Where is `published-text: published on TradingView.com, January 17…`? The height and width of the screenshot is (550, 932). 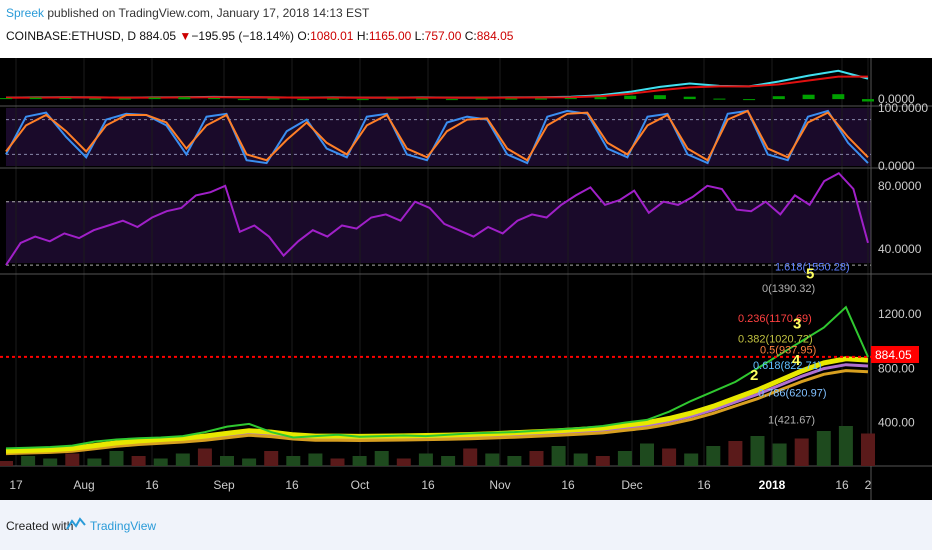
published-text: published on TradingView.com, January 17… is located at coordinates (207, 13).